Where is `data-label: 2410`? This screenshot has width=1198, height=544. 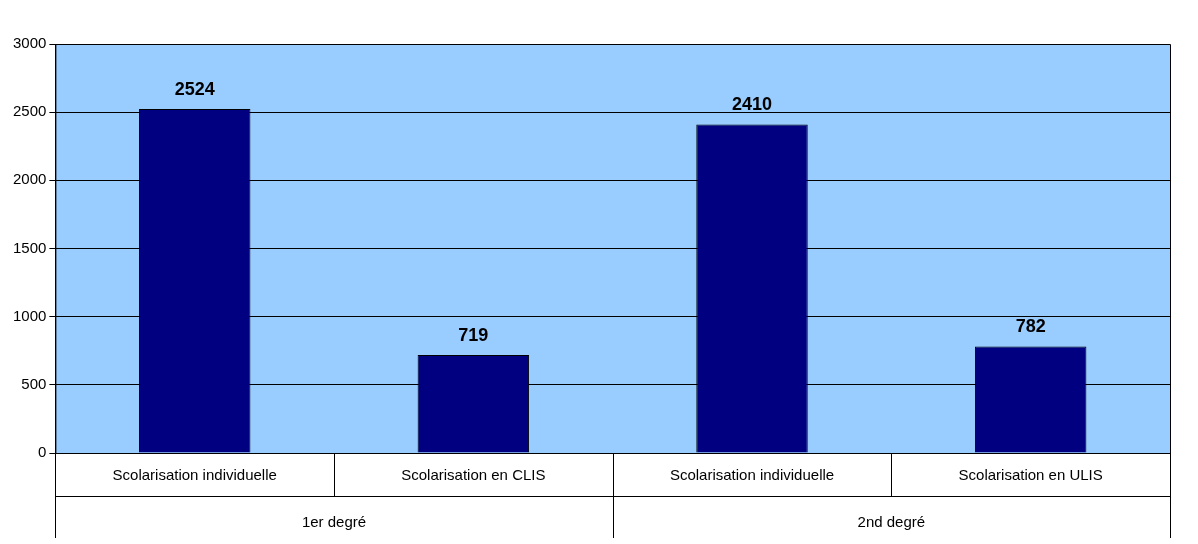
data-label: 2410 is located at coordinates (752, 104).